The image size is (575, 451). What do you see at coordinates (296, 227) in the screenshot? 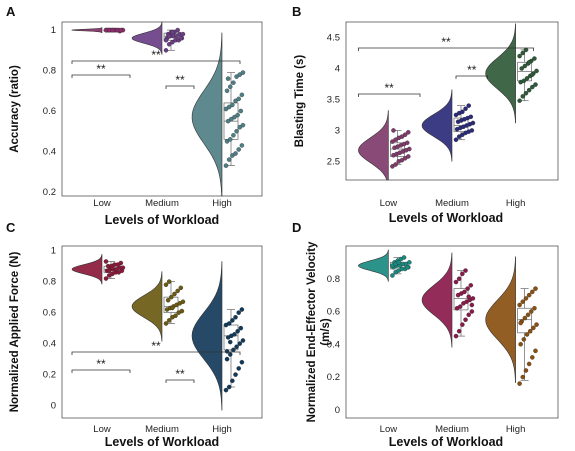
I see `panel-label: D` at bounding box center [296, 227].